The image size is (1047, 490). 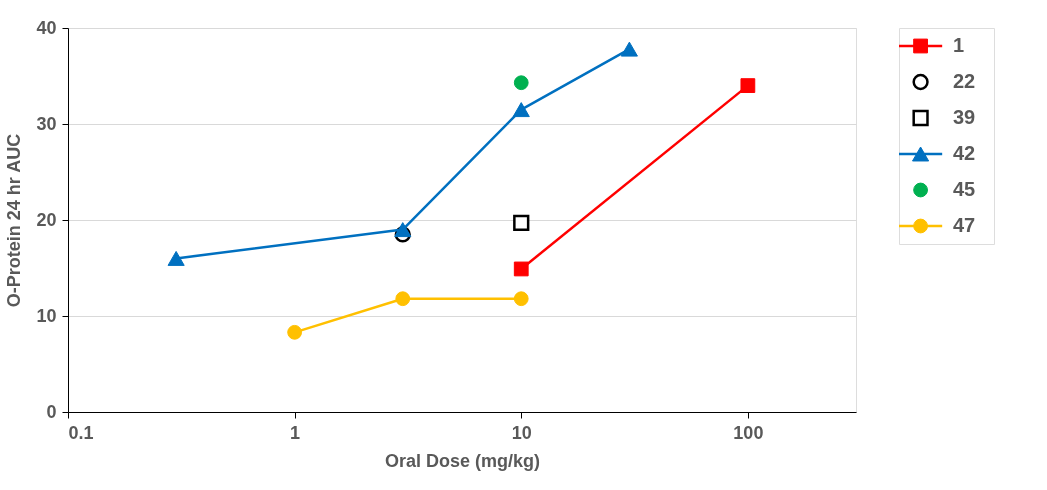 I want to click on x-tick-label: 0.1, so click(x=81, y=432).